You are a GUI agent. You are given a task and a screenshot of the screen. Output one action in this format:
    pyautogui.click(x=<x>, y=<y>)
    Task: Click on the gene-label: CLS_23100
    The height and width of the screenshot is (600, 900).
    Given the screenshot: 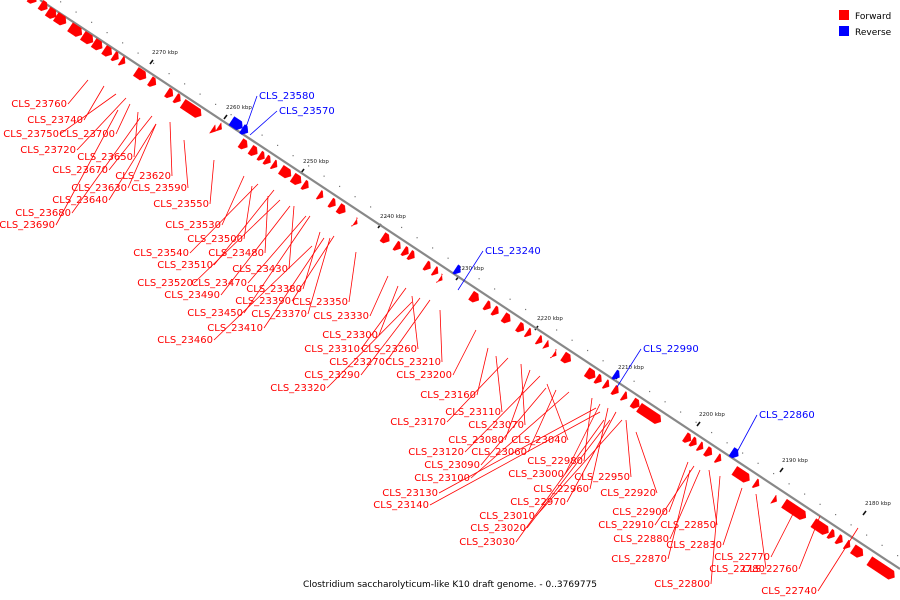 What is the action you would take?
    pyautogui.click(x=442, y=478)
    